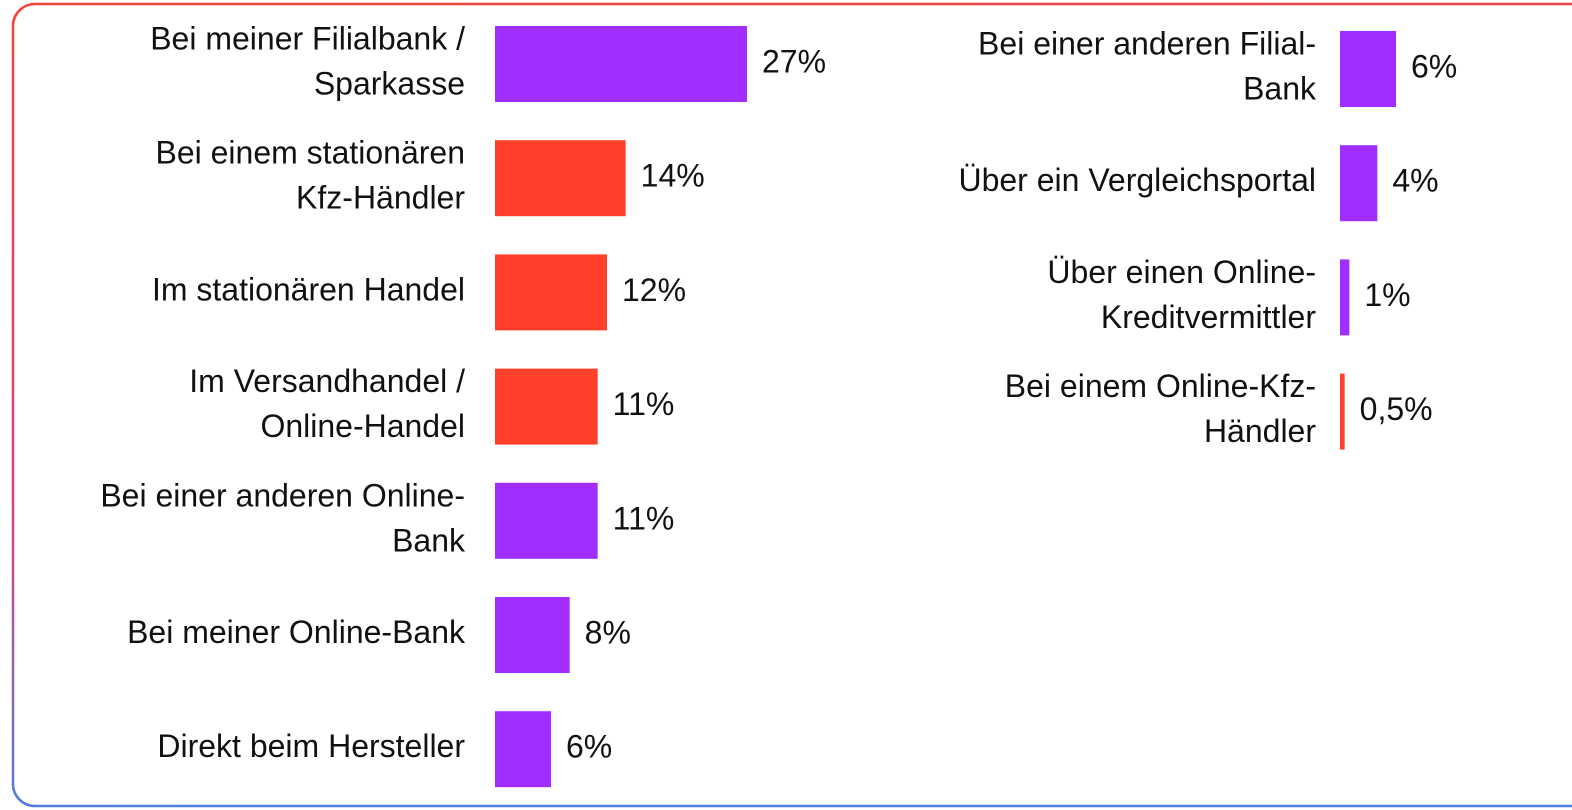 The image size is (1572, 810). Describe the element at coordinates (1147, 66) in the screenshot. I see `category-label: Bei einer anderen Filial-Bank` at that location.